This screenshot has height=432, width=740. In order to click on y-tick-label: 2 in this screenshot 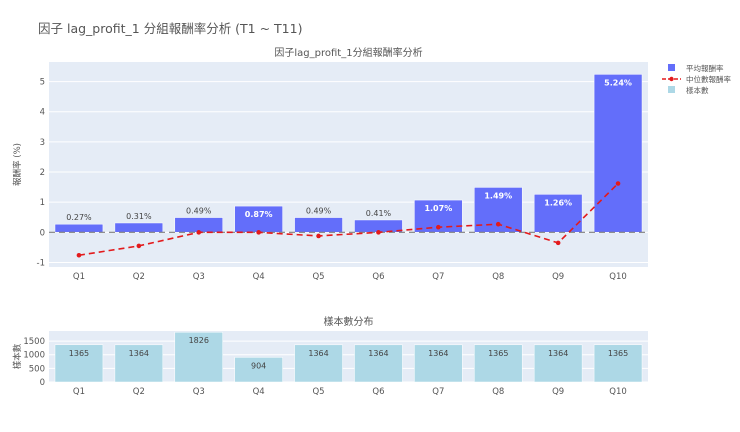, I will do `click(42, 173)`.